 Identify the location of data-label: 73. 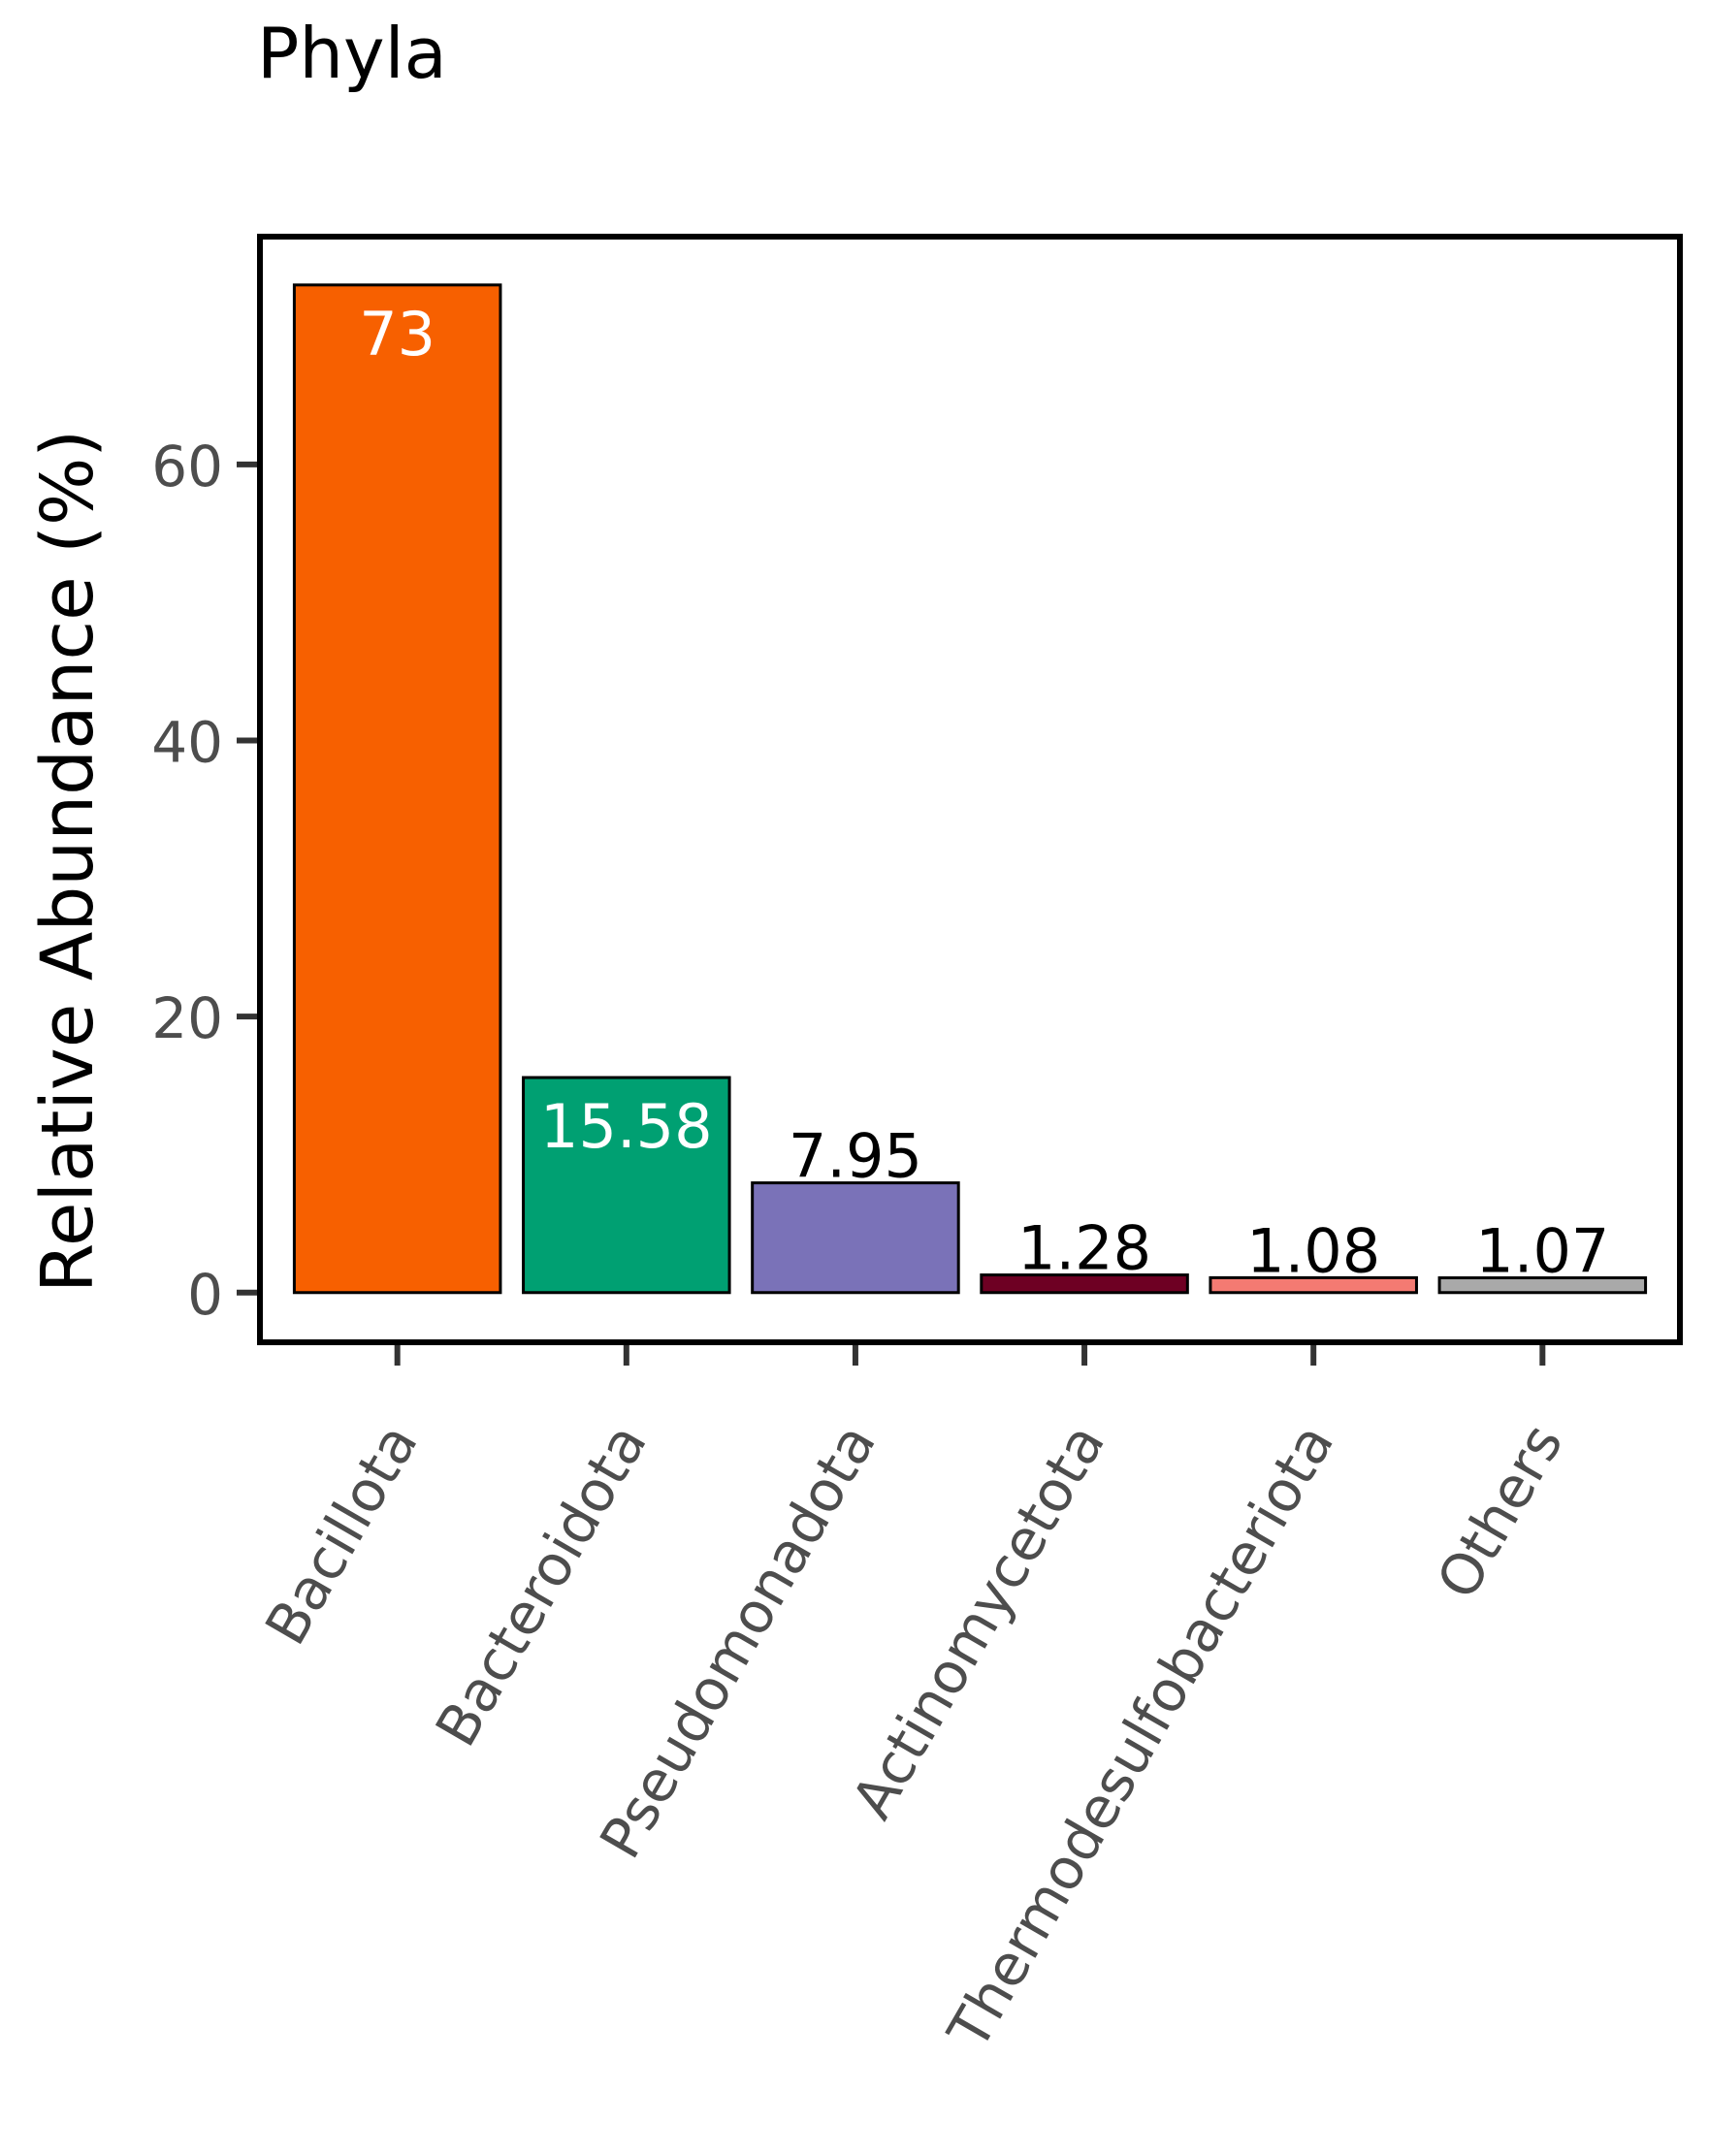
(397, 334).